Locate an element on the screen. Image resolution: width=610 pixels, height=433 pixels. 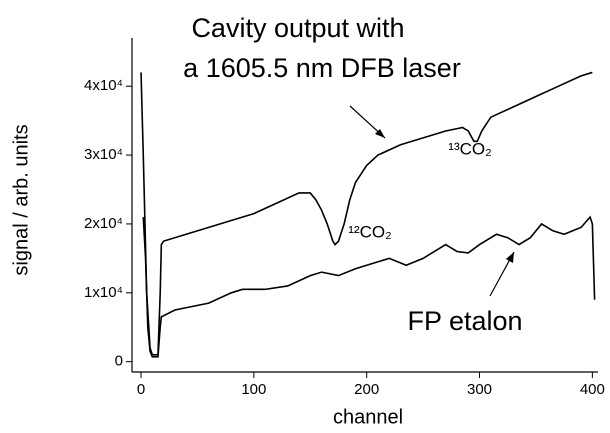
annotation: Cavity output with is located at coordinates (297, 28).